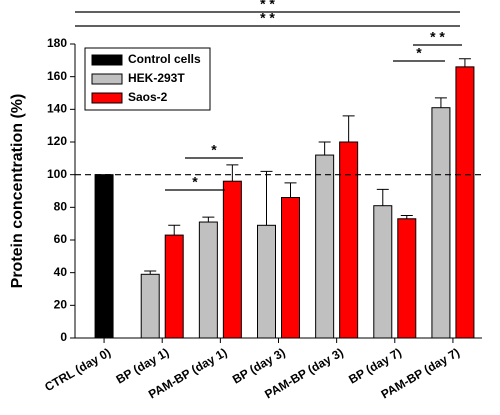 The height and width of the screenshot is (415, 500). Describe the element at coordinates (57, 76) in the screenshot. I see `y-tick-label: 160` at that location.